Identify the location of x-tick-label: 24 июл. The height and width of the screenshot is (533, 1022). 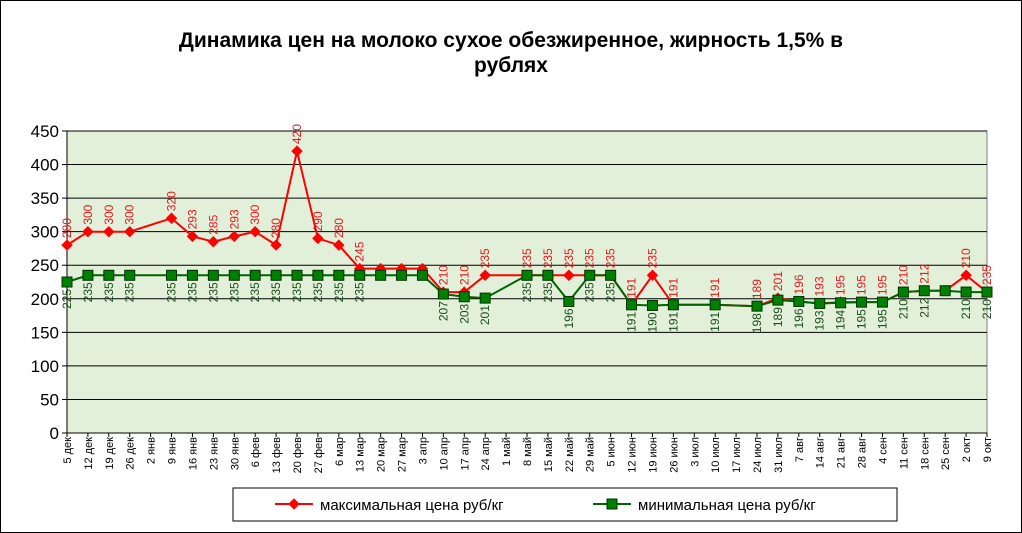
(758, 455).